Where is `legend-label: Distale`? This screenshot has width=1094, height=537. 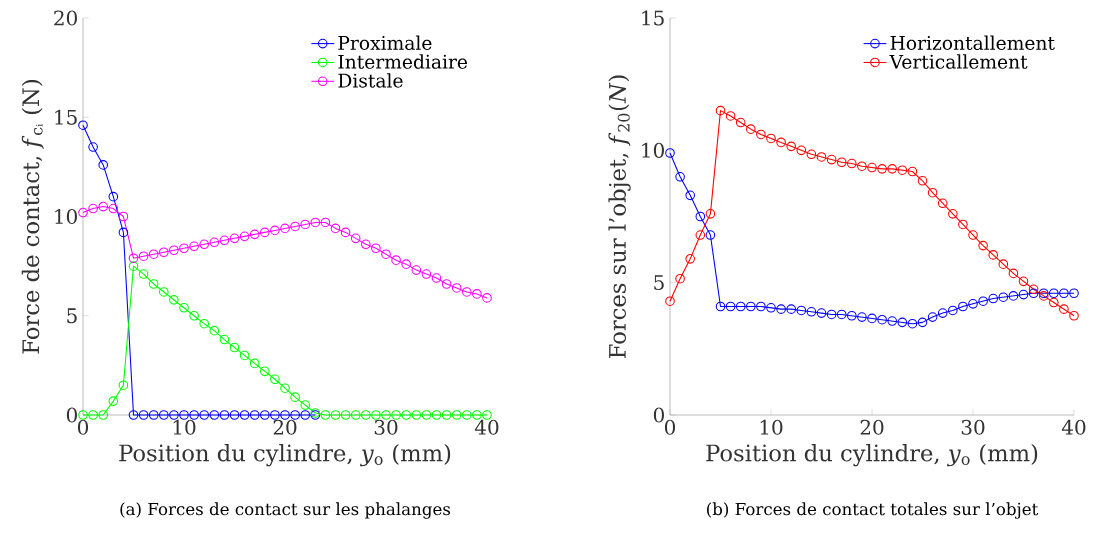
legend-label: Distale is located at coordinates (370, 80).